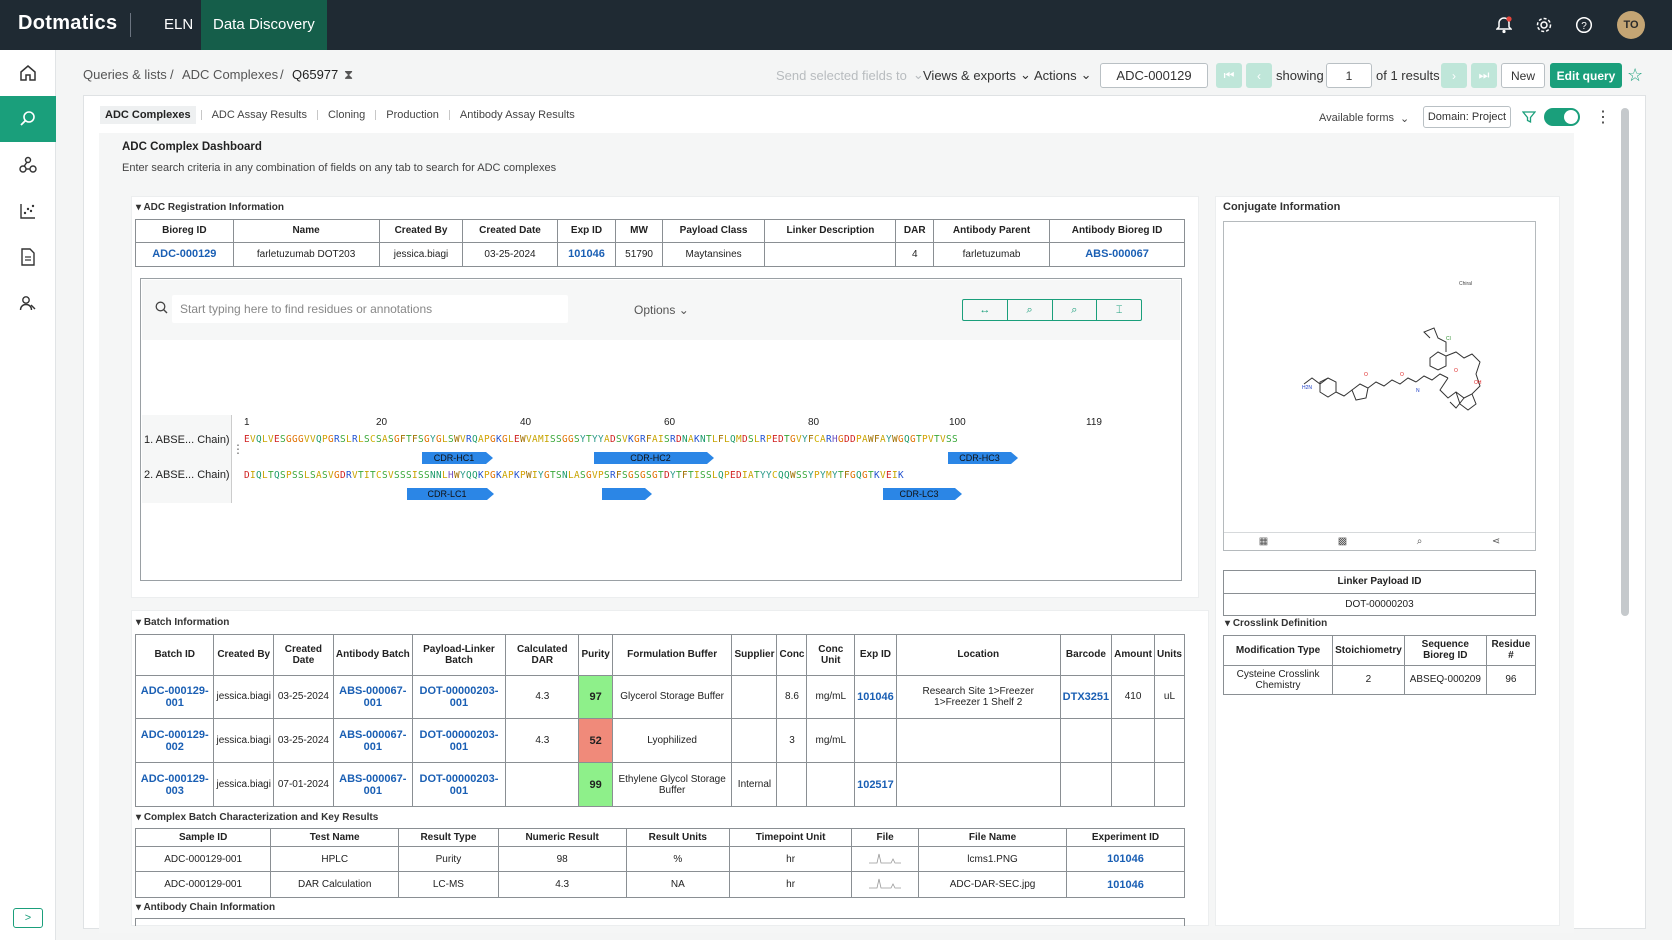 This screenshot has height=940, width=1672. Describe the element at coordinates (1276, 623) in the screenshot. I see `section-crosslink: ▾ Crosslink Definition` at that location.